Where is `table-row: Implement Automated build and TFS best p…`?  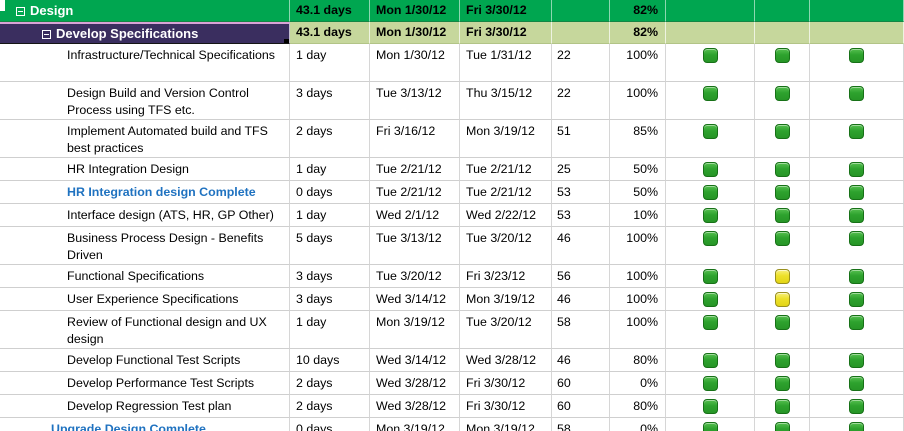
table-row: Implement Automated build and TFS best p… is located at coordinates (452, 139).